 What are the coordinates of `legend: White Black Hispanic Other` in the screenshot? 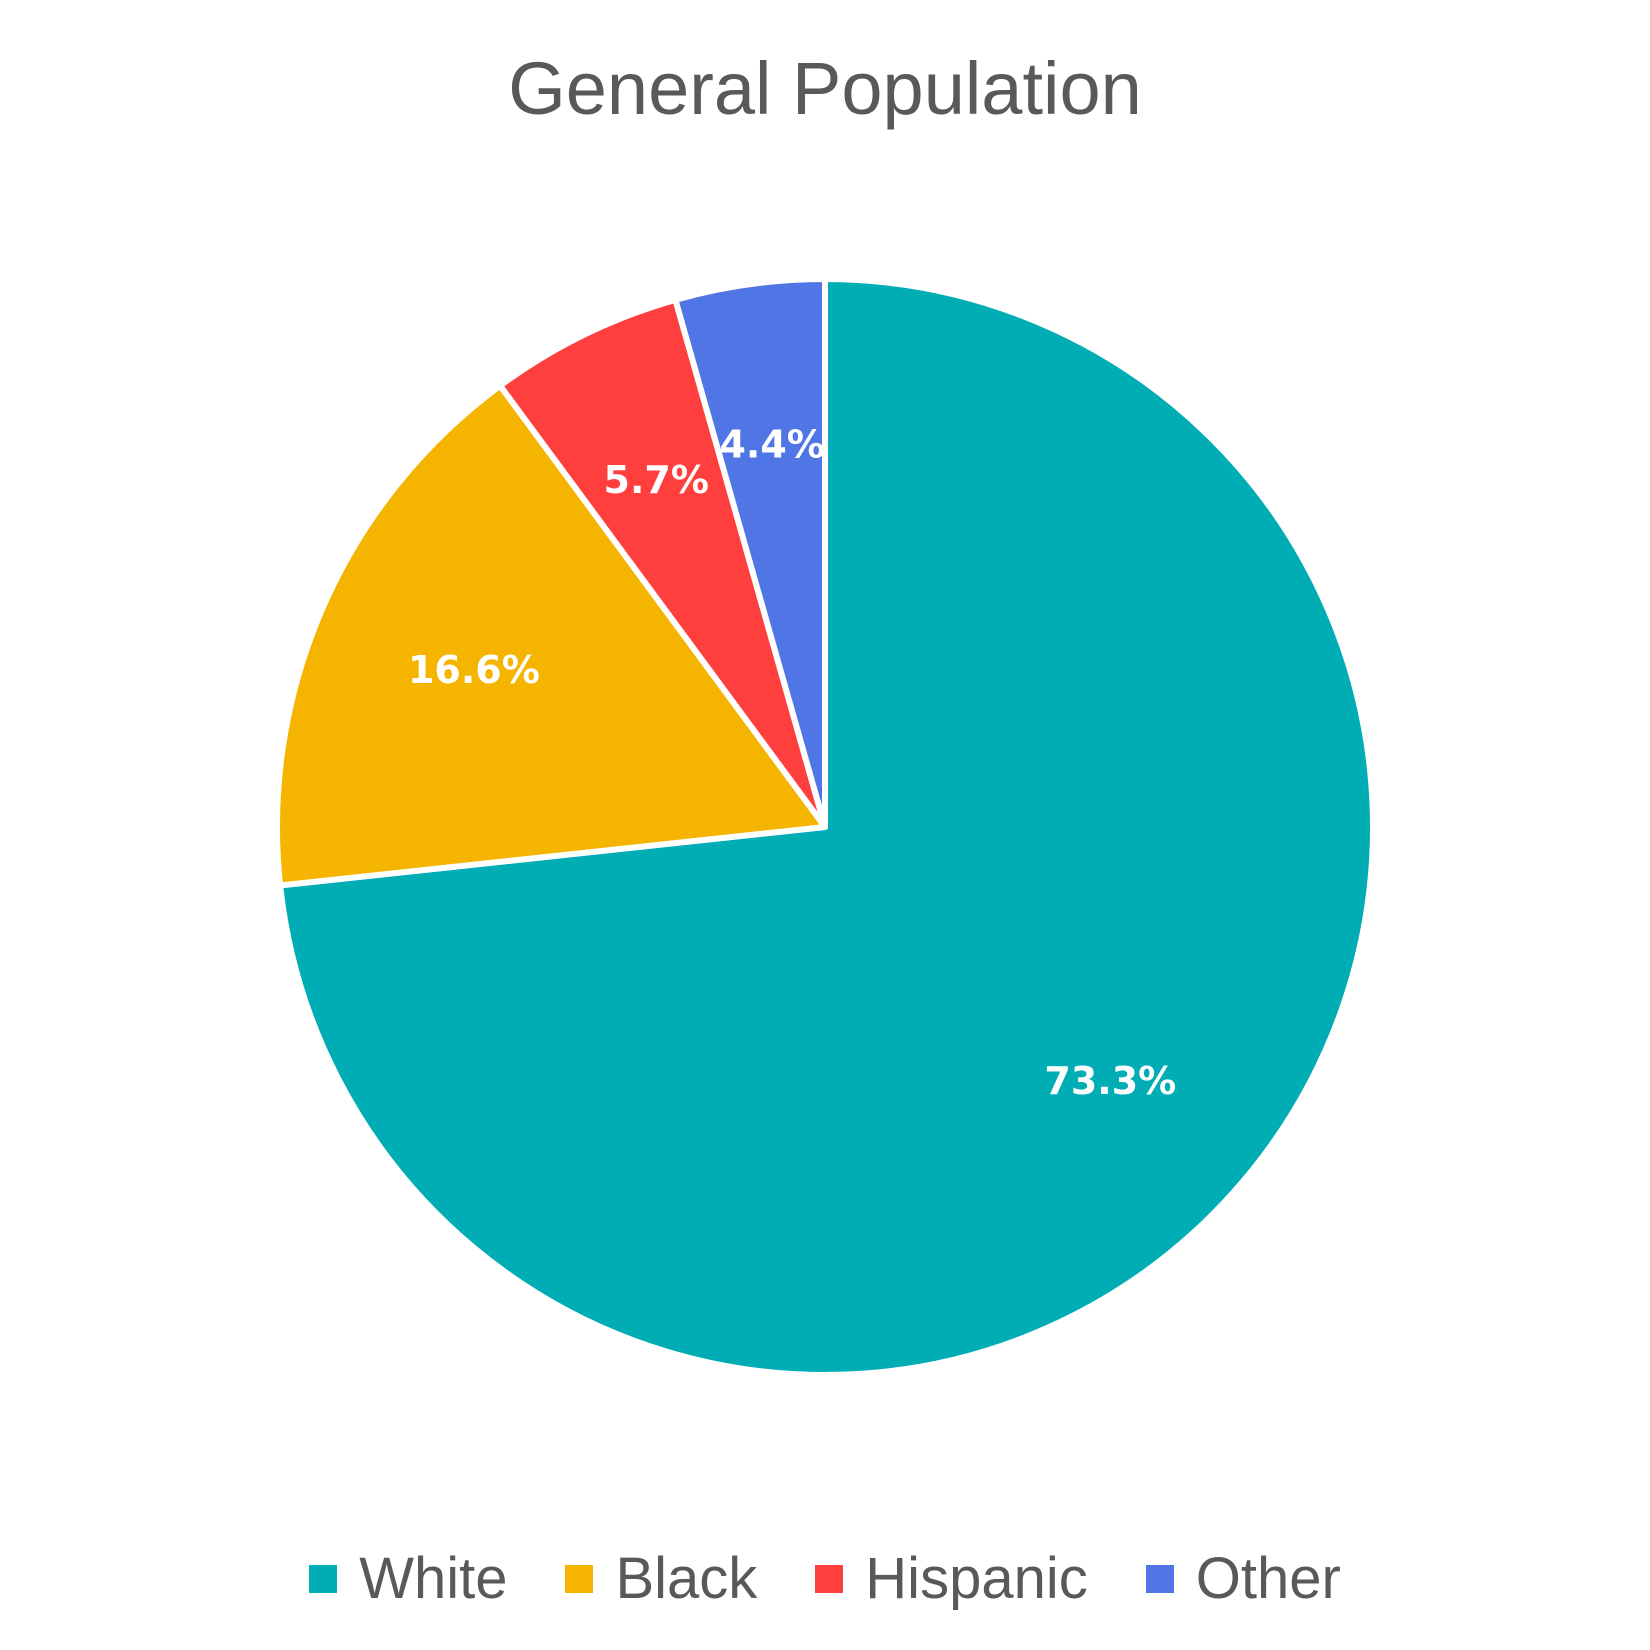 It's located at (825, 1578).